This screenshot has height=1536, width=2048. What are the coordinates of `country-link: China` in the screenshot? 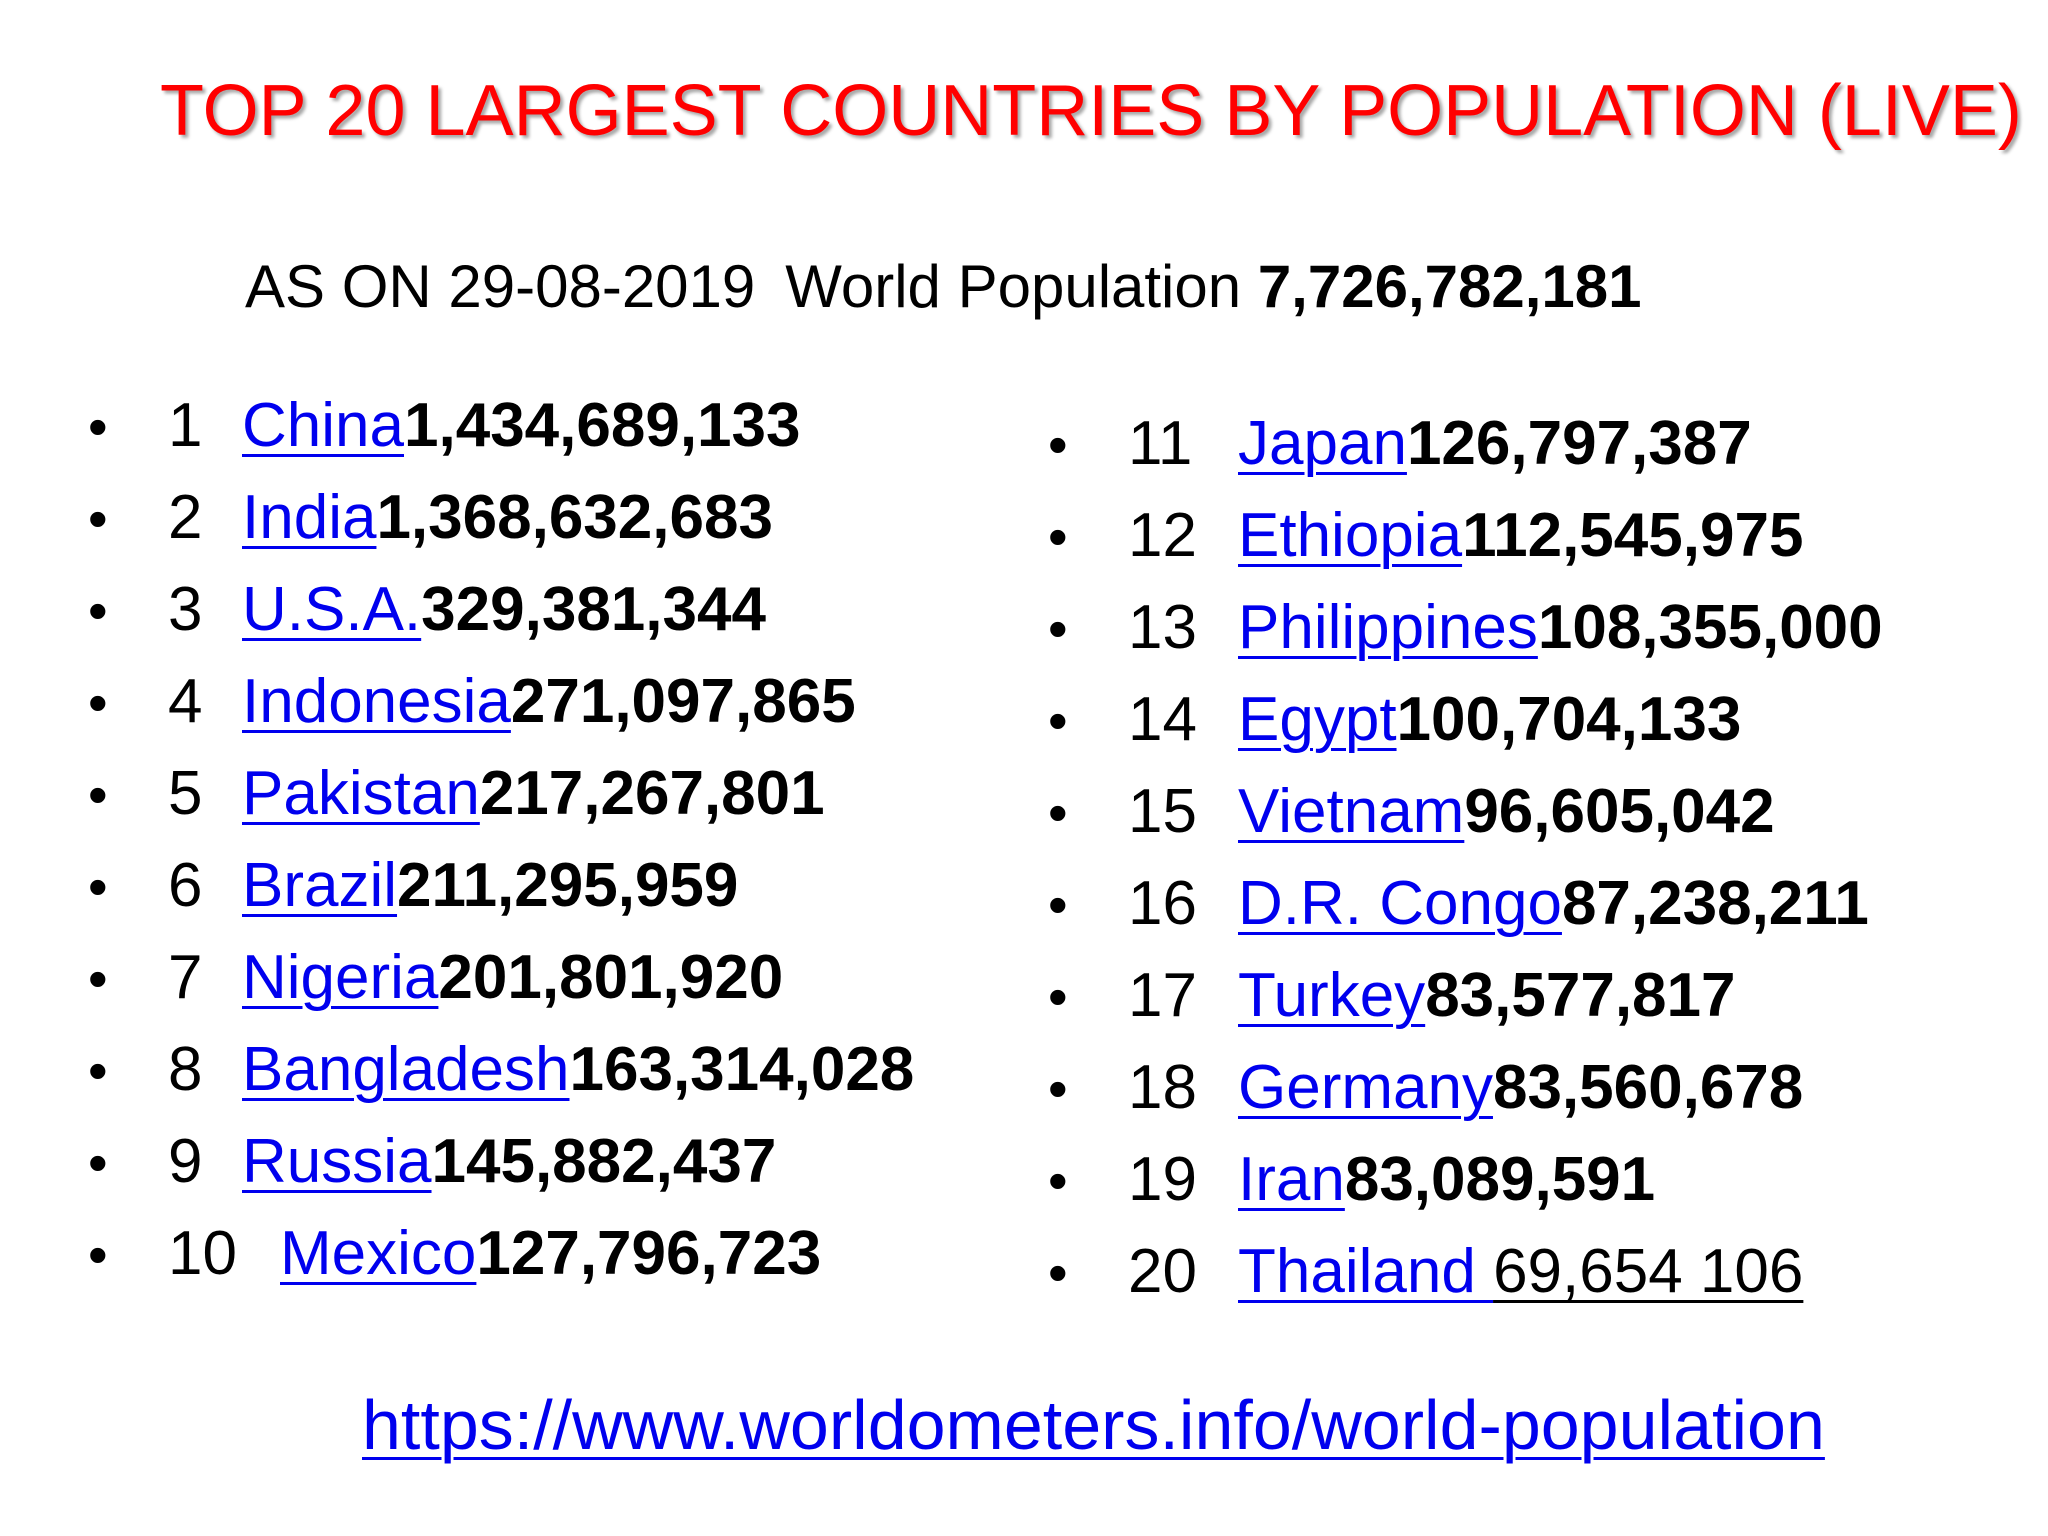 It's located at (323, 425).